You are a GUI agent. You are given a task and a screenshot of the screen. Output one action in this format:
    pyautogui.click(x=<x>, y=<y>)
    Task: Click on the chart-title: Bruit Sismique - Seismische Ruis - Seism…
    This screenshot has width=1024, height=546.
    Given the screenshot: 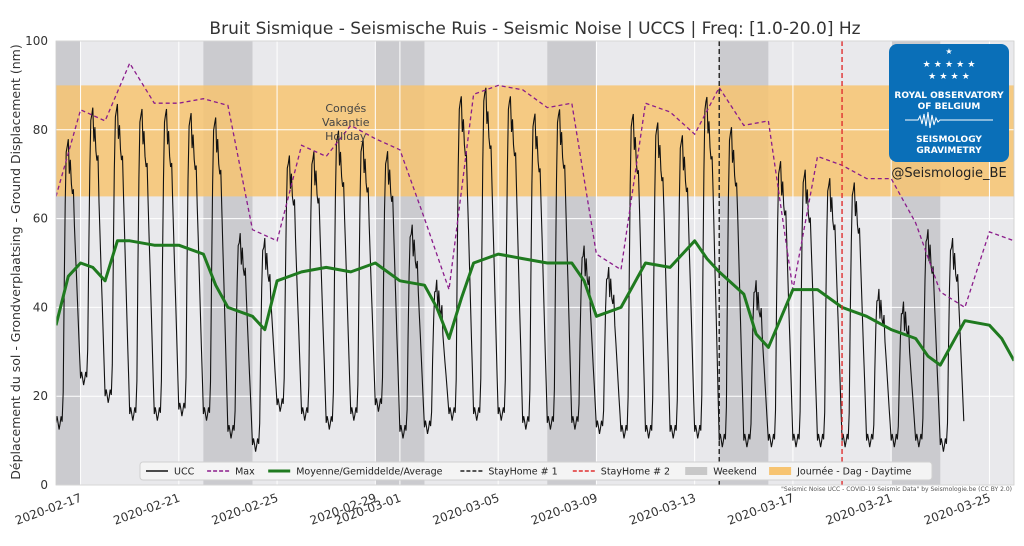 What is the action you would take?
    pyautogui.click(x=534, y=29)
    